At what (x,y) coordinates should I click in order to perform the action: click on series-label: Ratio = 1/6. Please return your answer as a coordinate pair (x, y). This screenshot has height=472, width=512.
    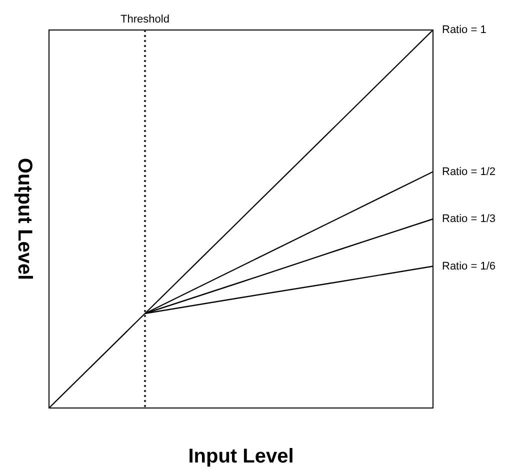
    Looking at the image, I should click on (469, 266).